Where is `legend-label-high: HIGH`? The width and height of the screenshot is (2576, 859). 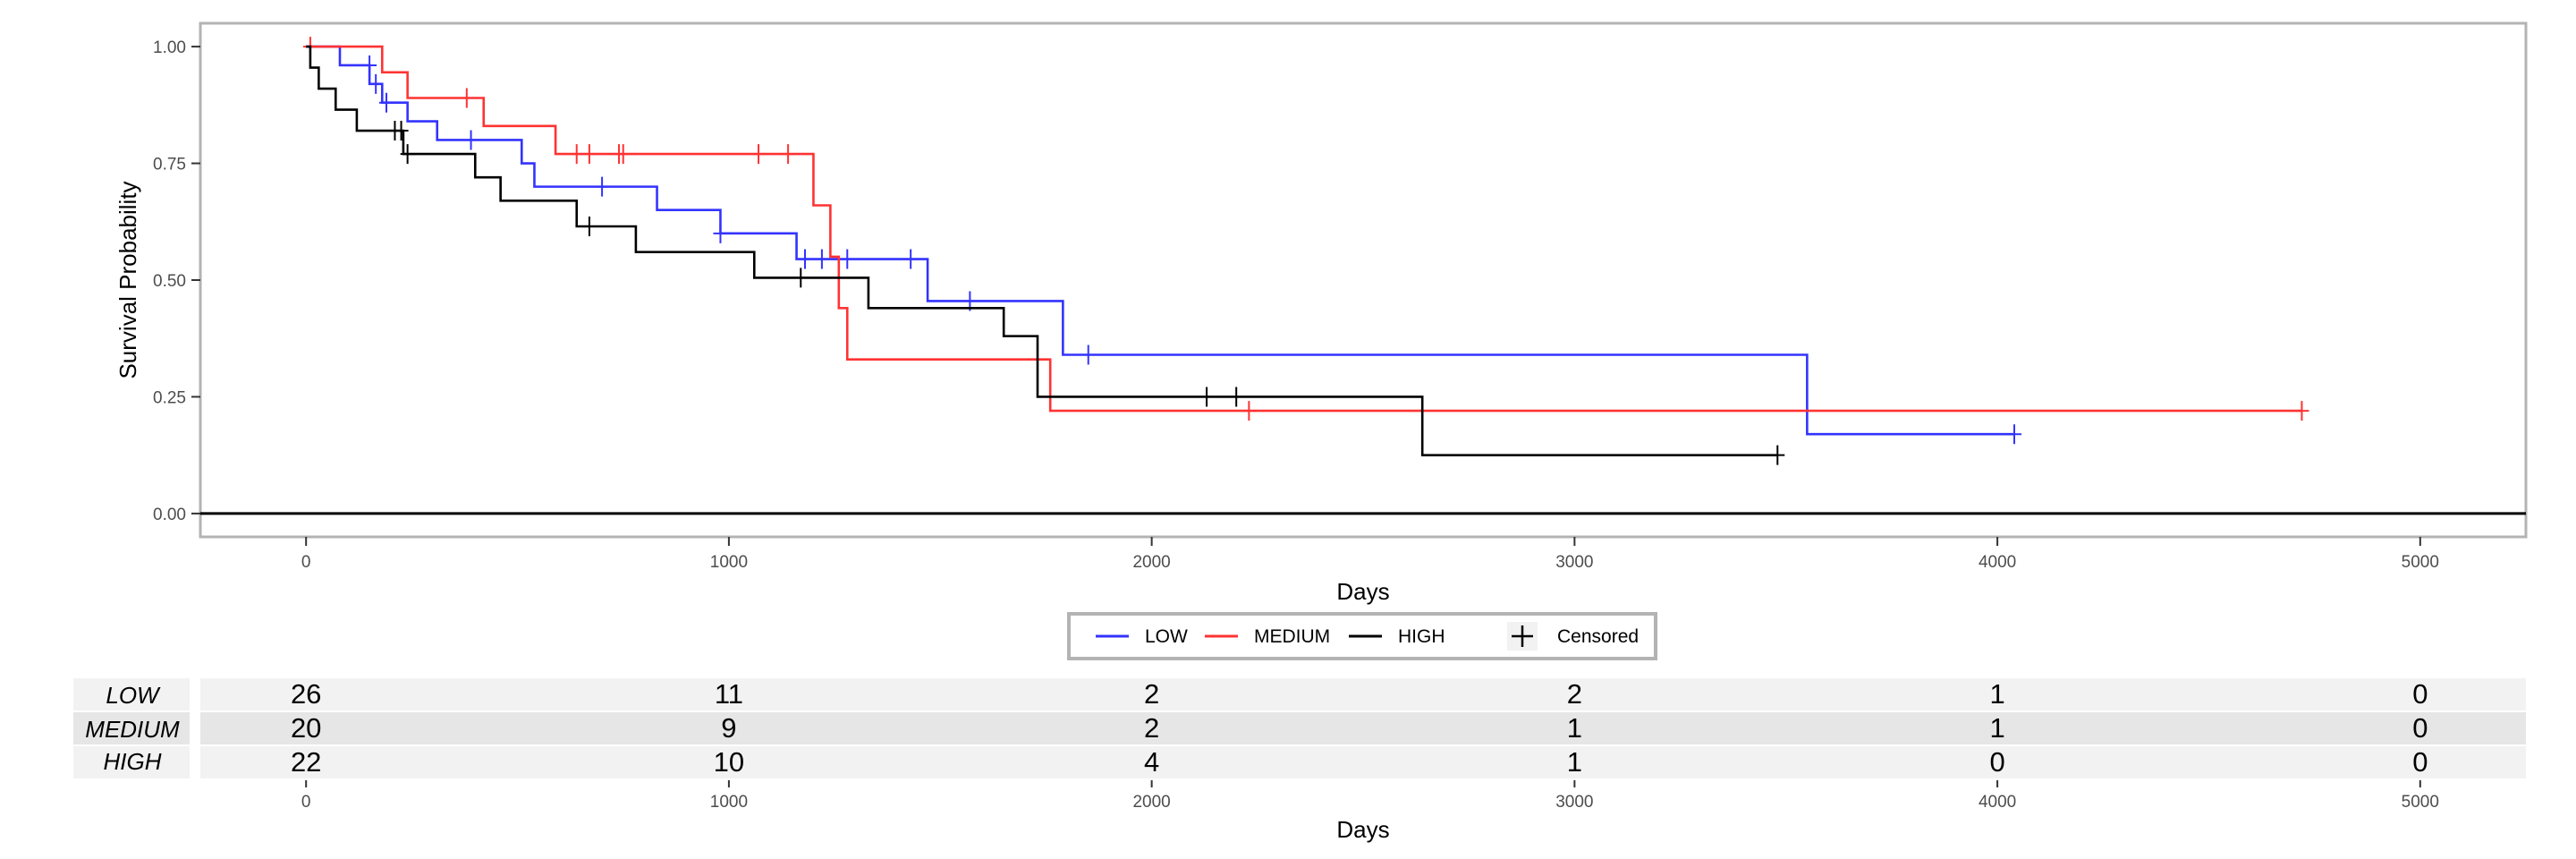
legend-label-high: HIGH is located at coordinates (1421, 636).